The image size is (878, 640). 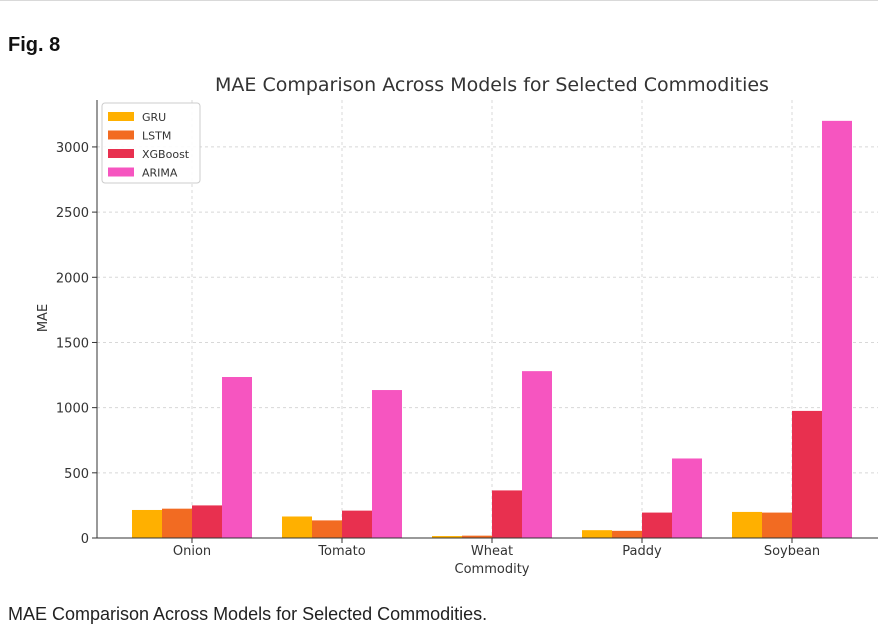 What do you see at coordinates (657, 525) in the screenshot?
I see `bar-xgboost-paddy` at bounding box center [657, 525].